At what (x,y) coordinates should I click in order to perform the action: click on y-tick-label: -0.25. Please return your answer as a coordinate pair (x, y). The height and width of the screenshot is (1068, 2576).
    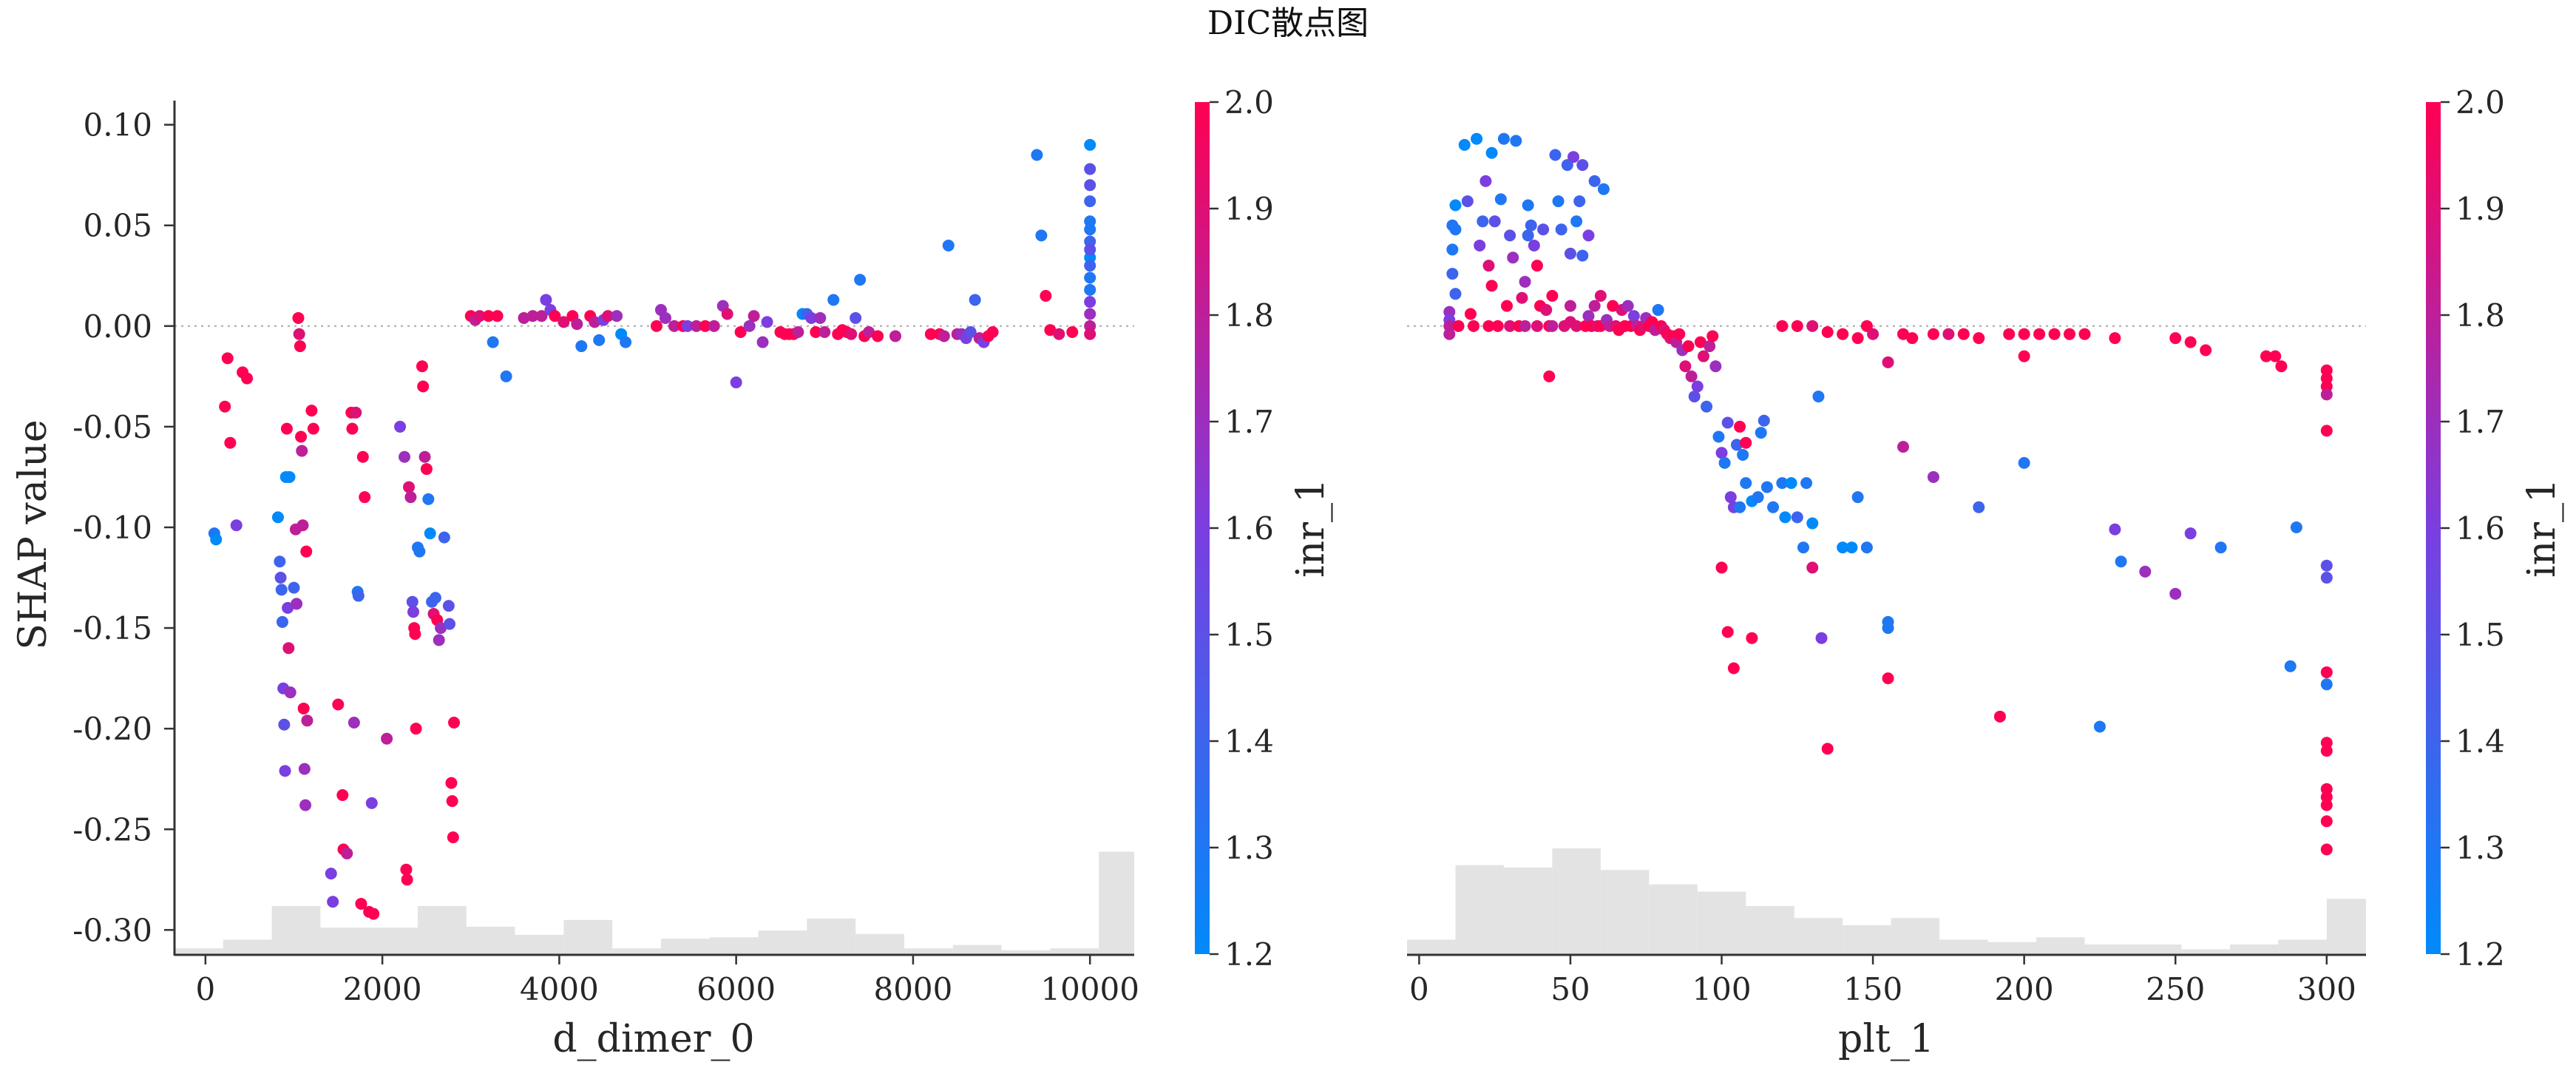
    Looking at the image, I should click on (112, 829).